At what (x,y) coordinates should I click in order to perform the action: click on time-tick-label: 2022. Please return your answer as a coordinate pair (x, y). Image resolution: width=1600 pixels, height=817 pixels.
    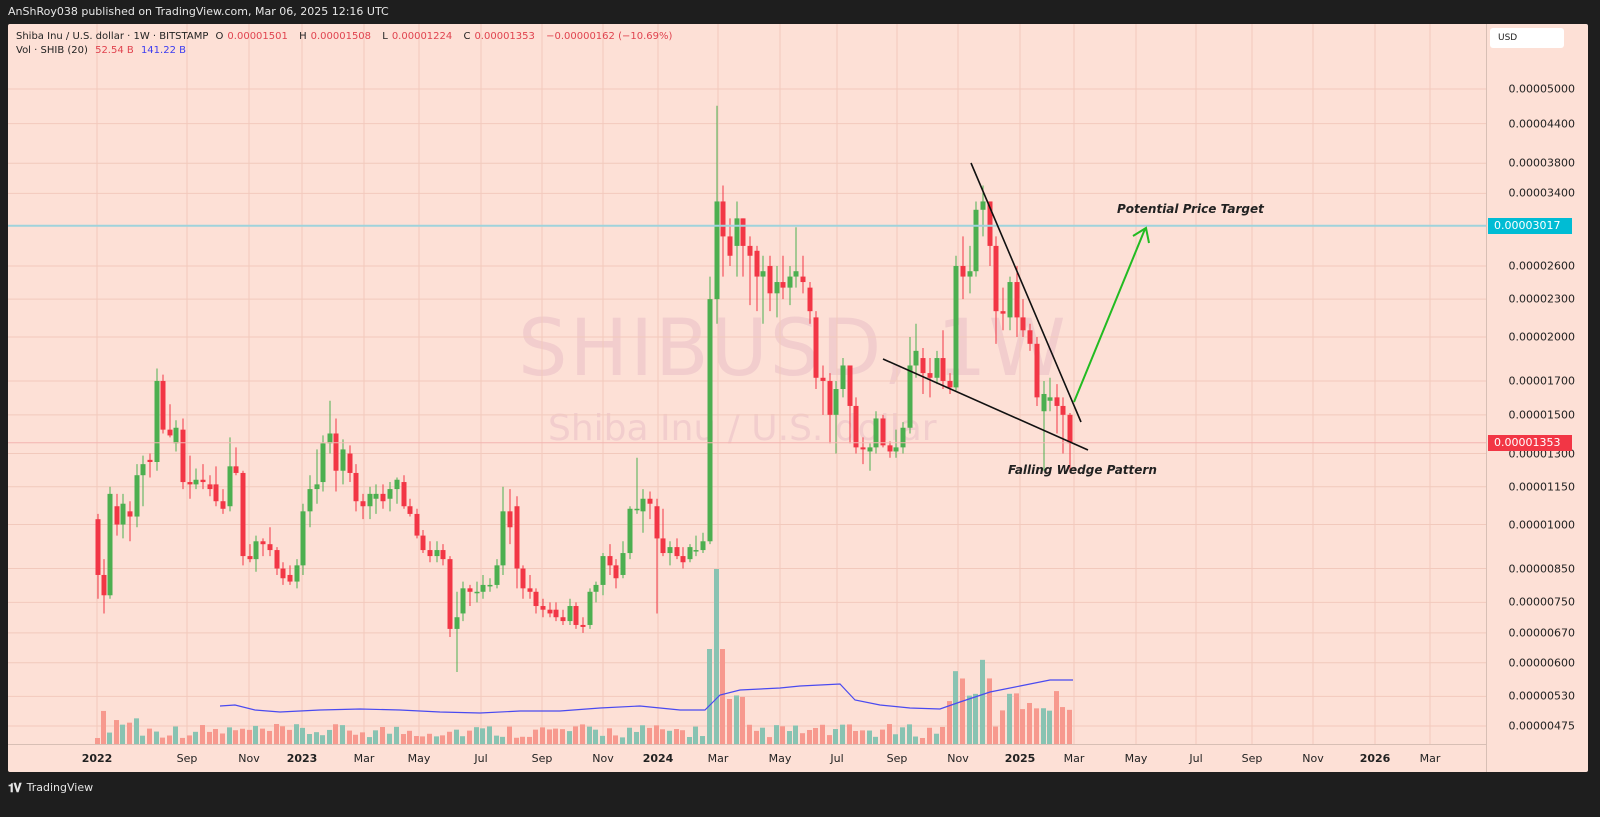
    Looking at the image, I should click on (97, 758).